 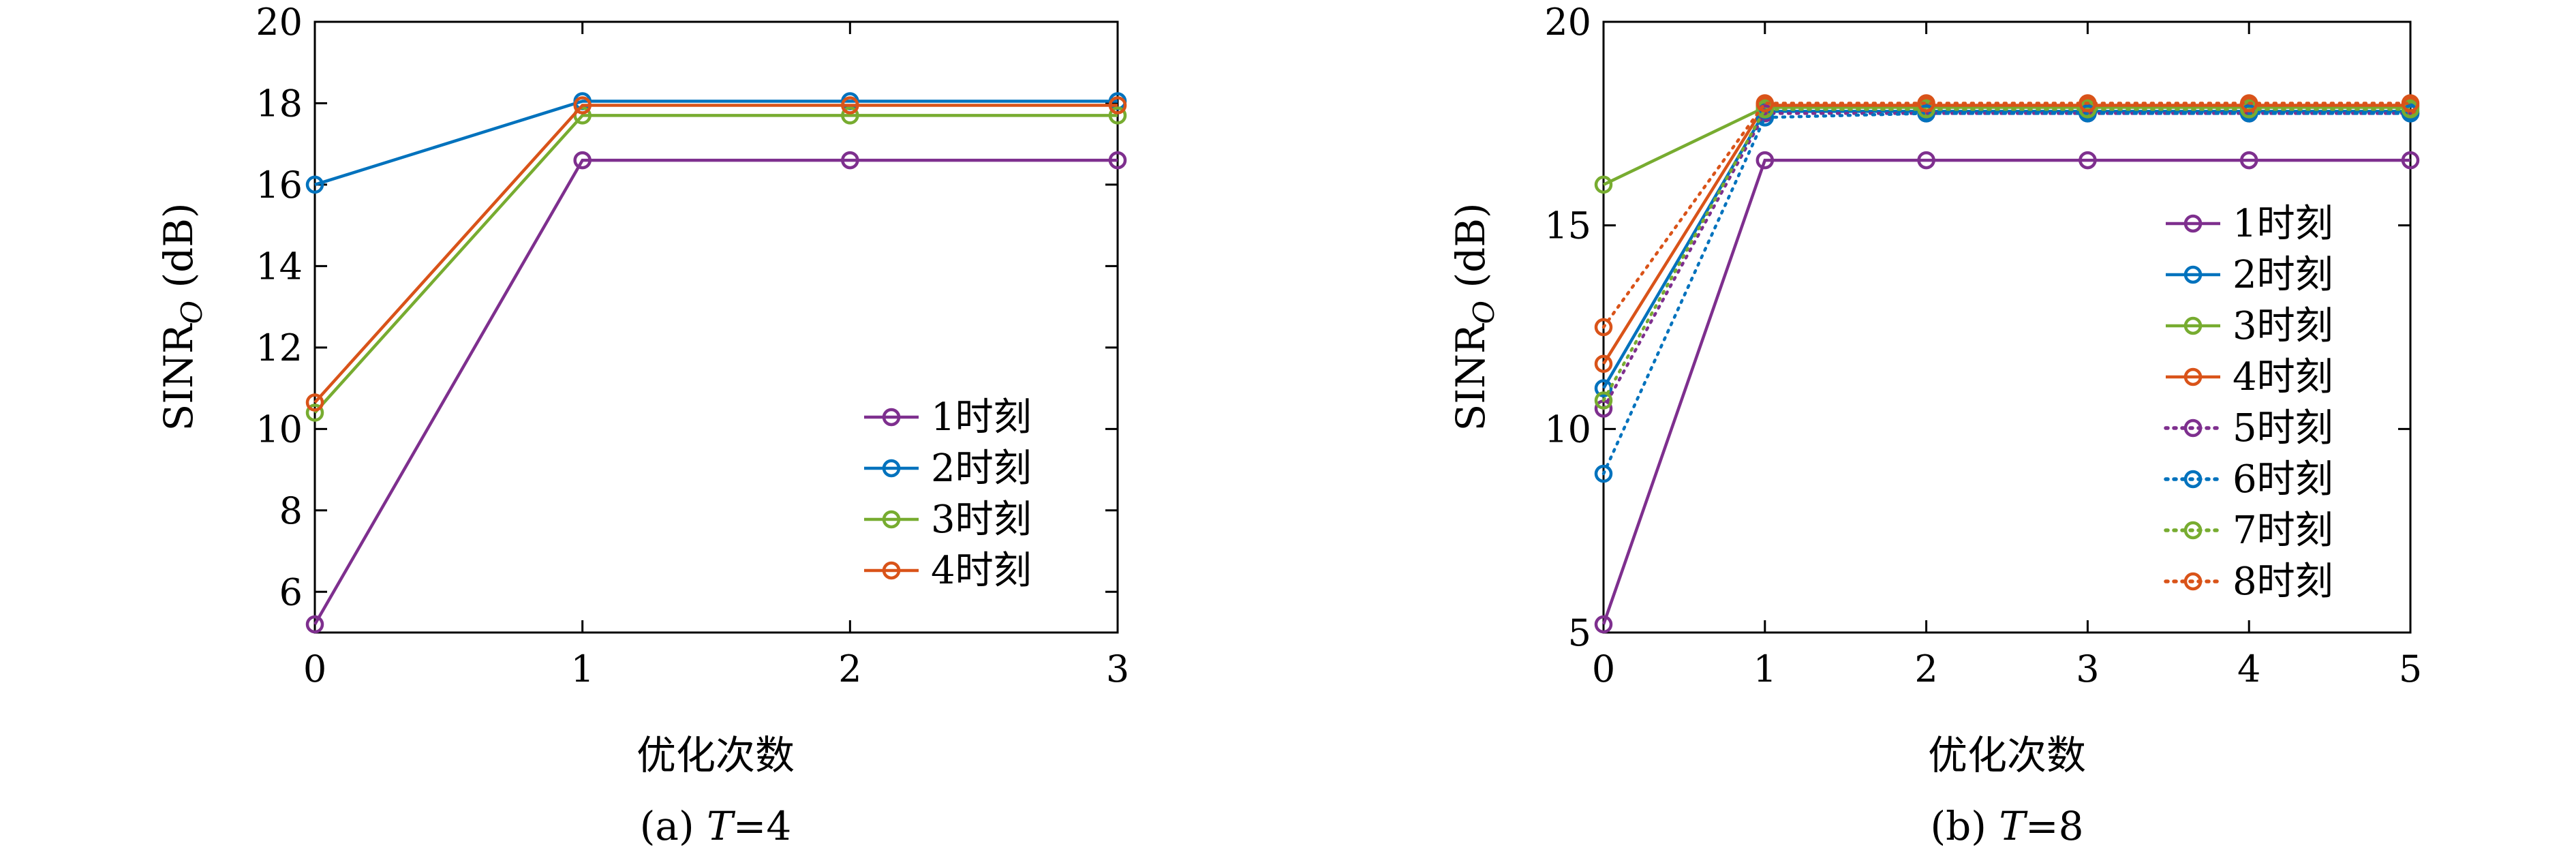 What do you see at coordinates (2283, 275) in the screenshot?
I see `legend-label-b-2: 2时刻` at bounding box center [2283, 275].